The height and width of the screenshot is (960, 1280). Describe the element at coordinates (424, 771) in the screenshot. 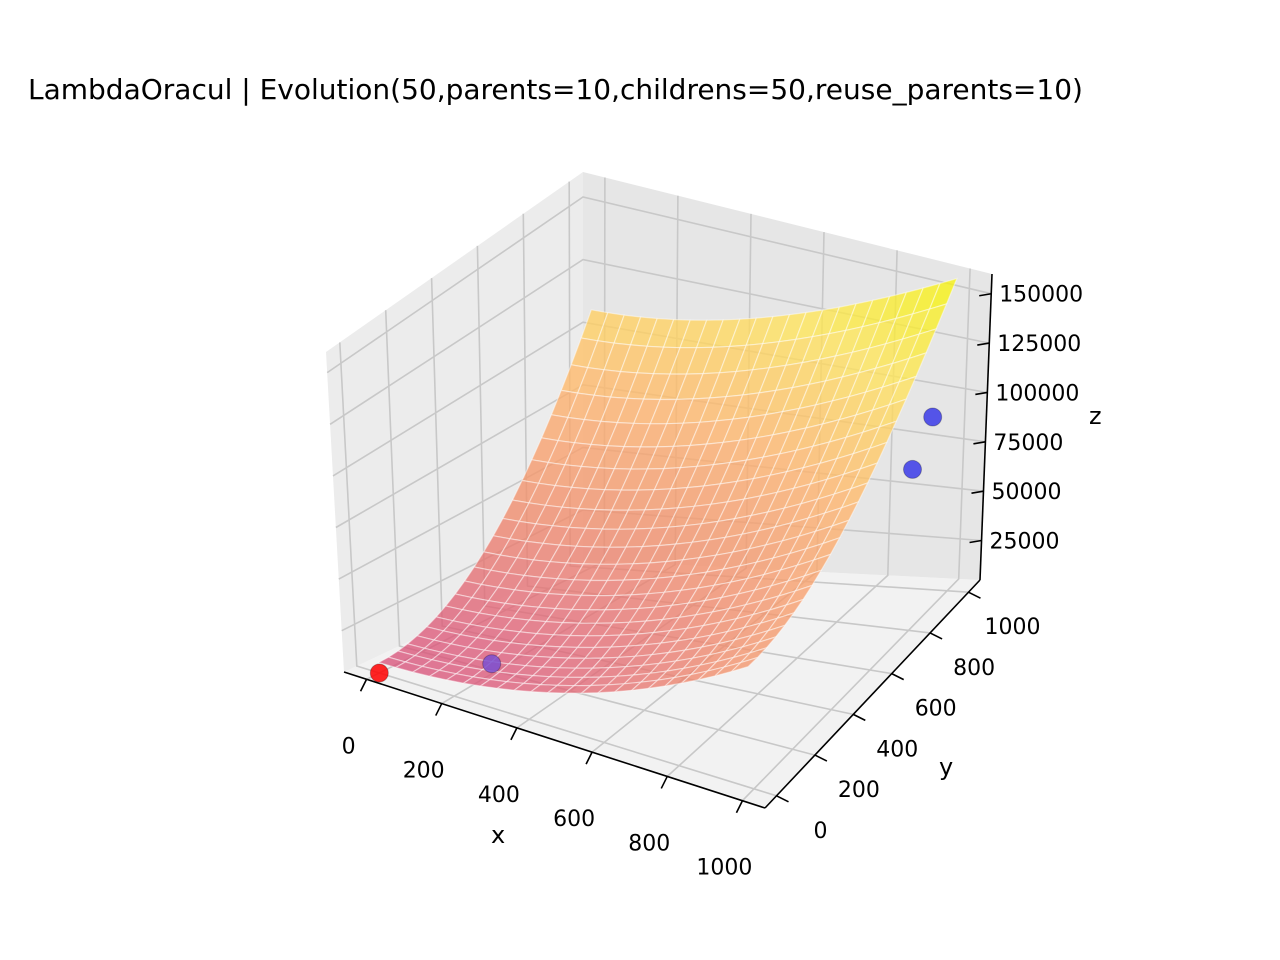

I see `x-tick-label-1: 200` at that location.